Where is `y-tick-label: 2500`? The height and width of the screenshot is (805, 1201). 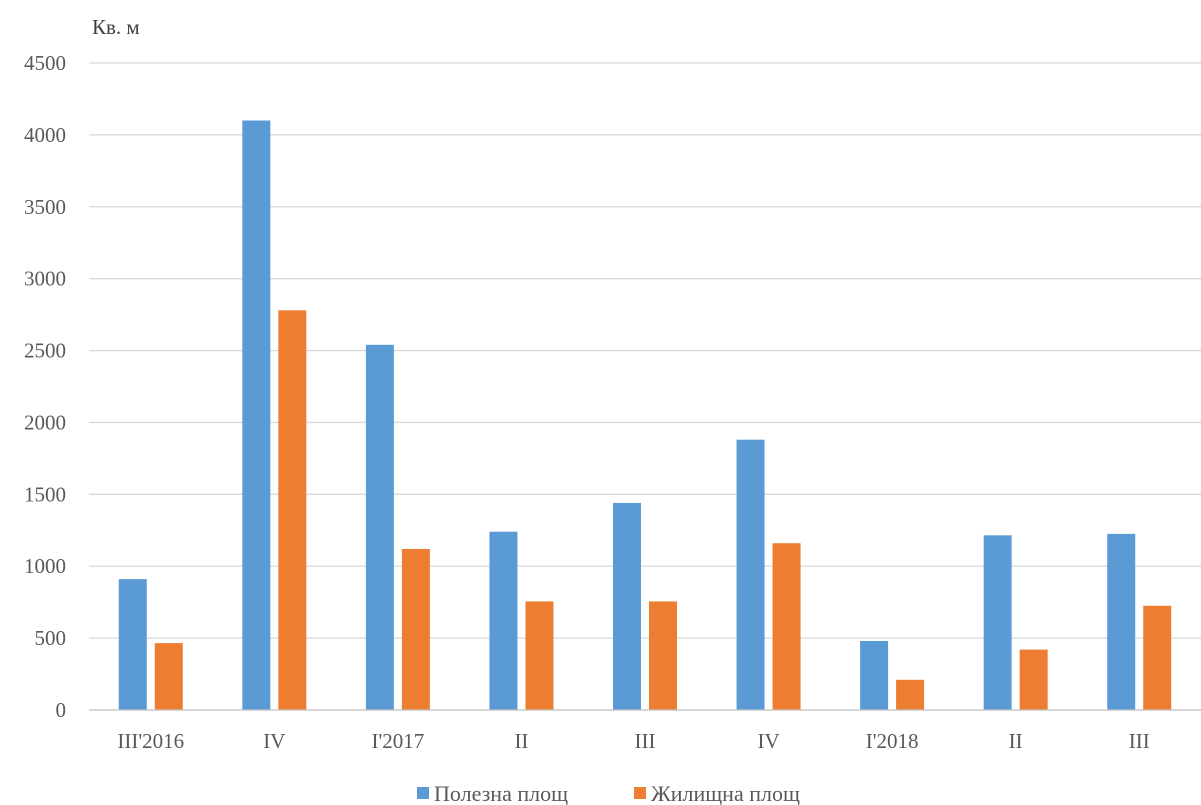 y-tick-label: 2500 is located at coordinates (45, 351).